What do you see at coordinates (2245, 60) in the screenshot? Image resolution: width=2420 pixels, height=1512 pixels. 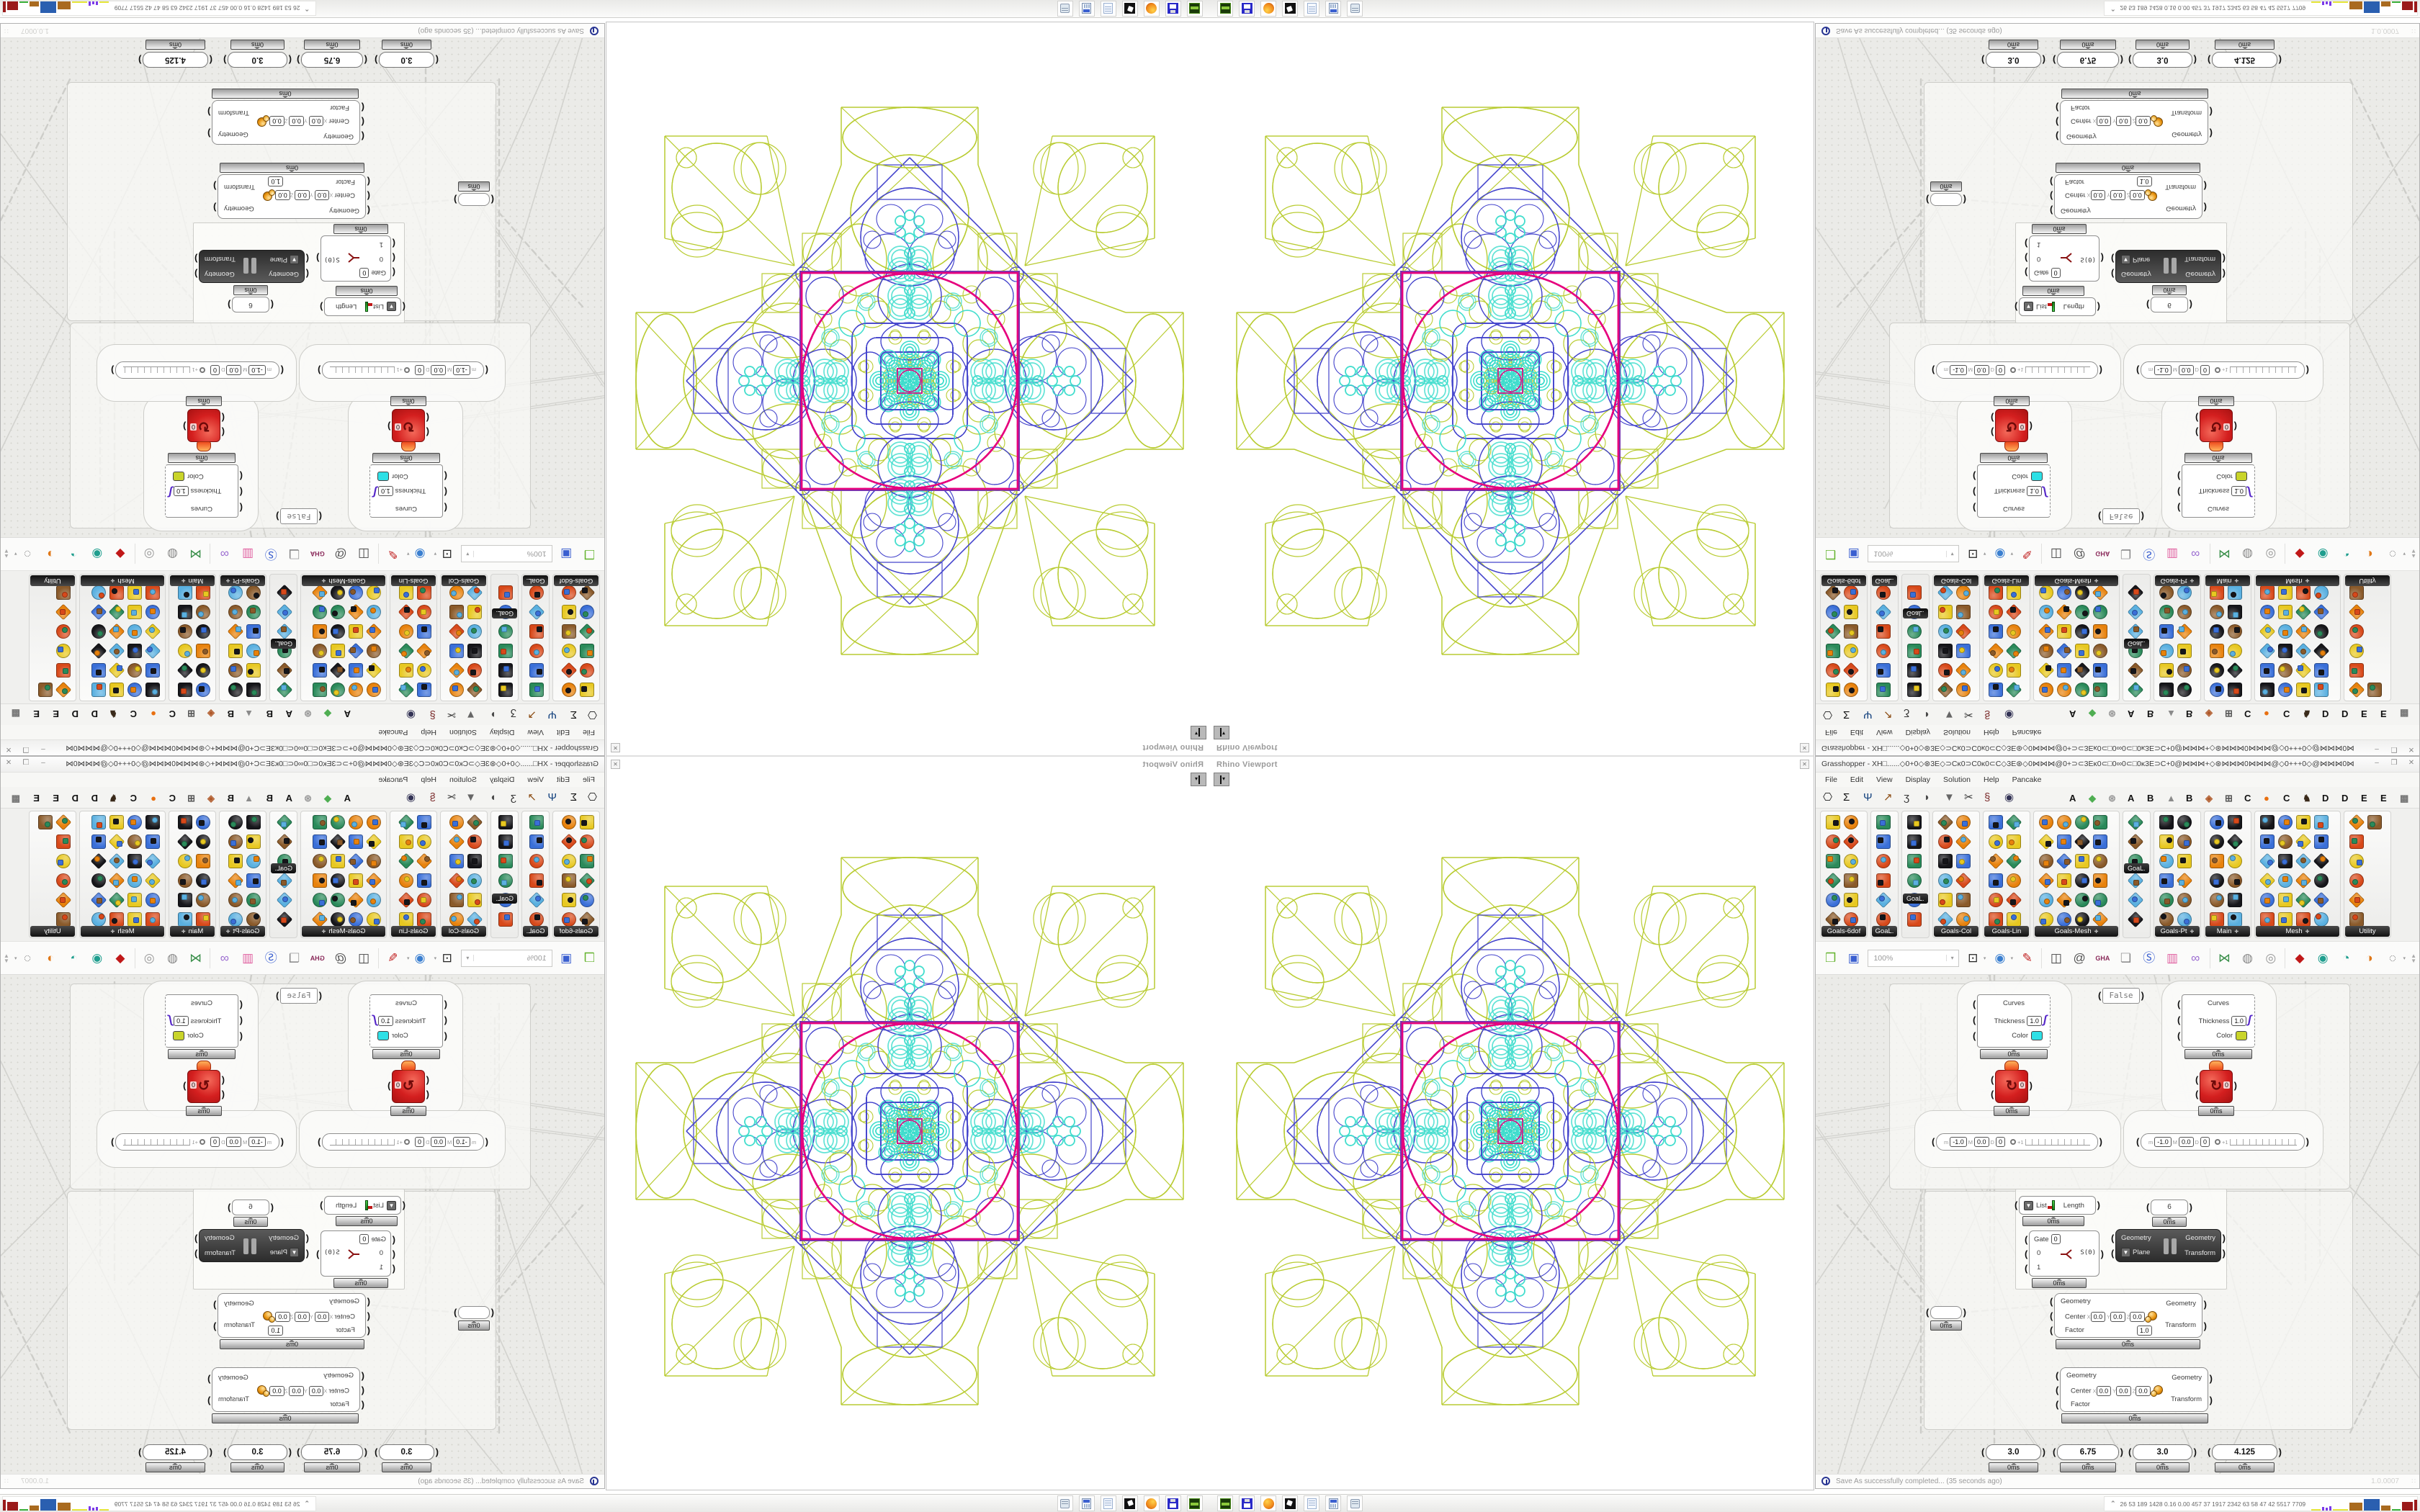 I see `number-slider: 4.125()` at bounding box center [2245, 60].